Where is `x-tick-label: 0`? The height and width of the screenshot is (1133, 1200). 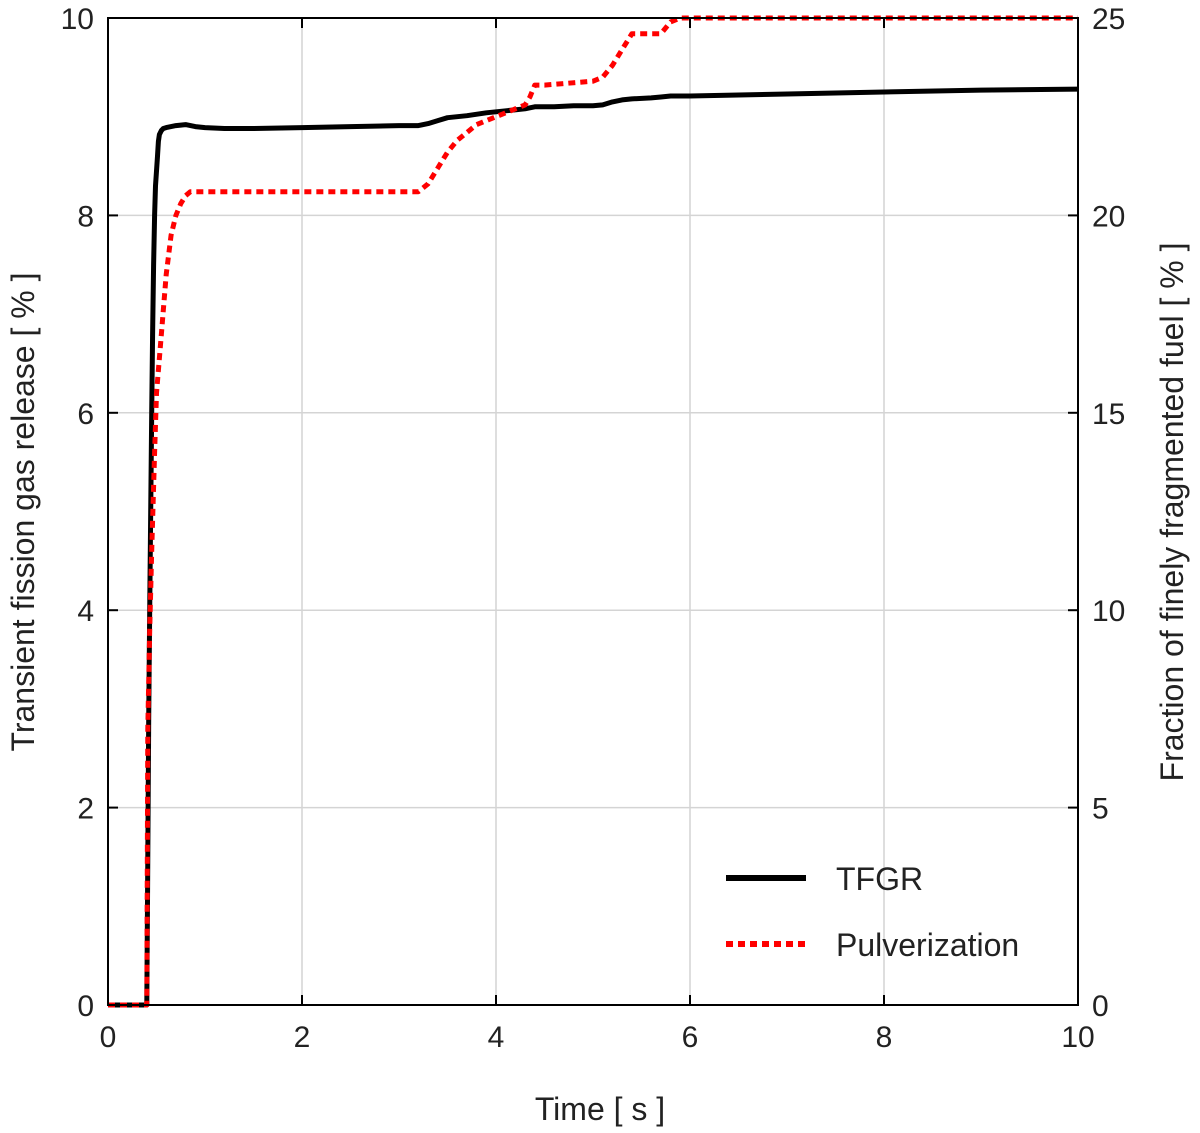
x-tick-label: 0 is located at coordinates (108, 1037).